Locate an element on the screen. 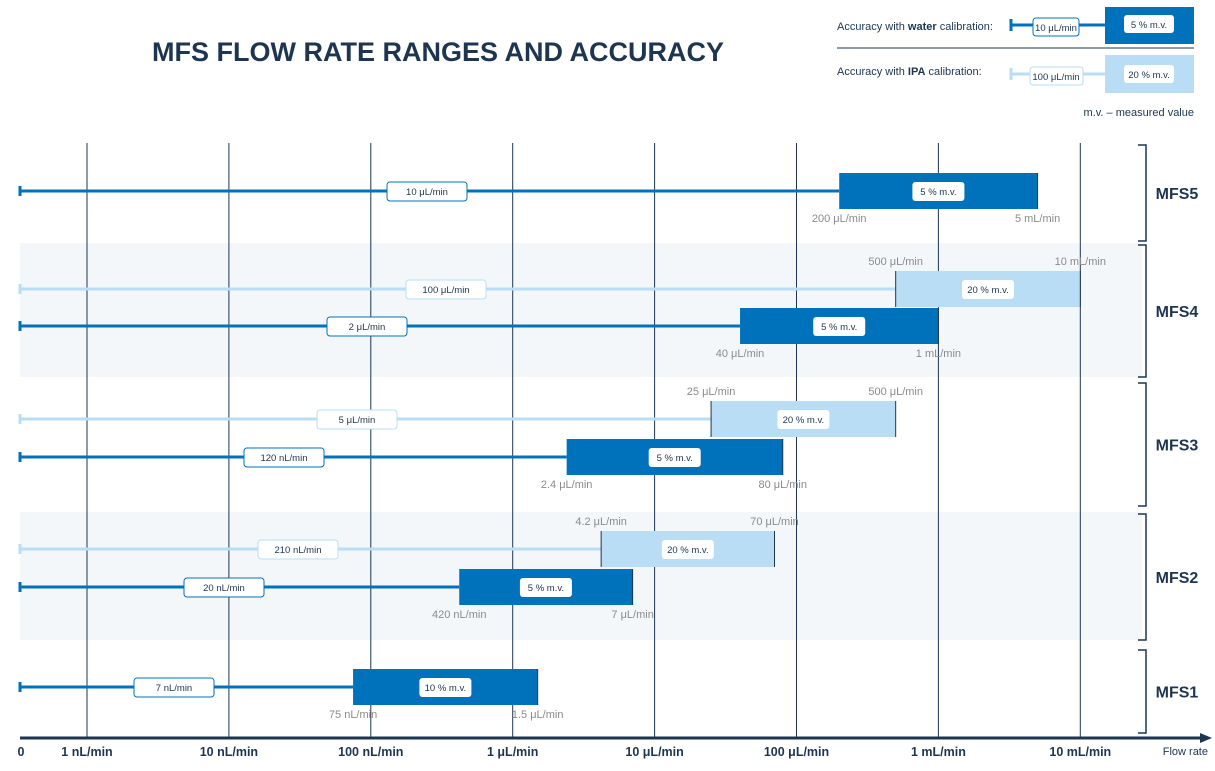 This screenshot has width=1215, height=771. legend-ipa-accuracy-label: 20 % m.v. is located at coordinates (1149, 75).